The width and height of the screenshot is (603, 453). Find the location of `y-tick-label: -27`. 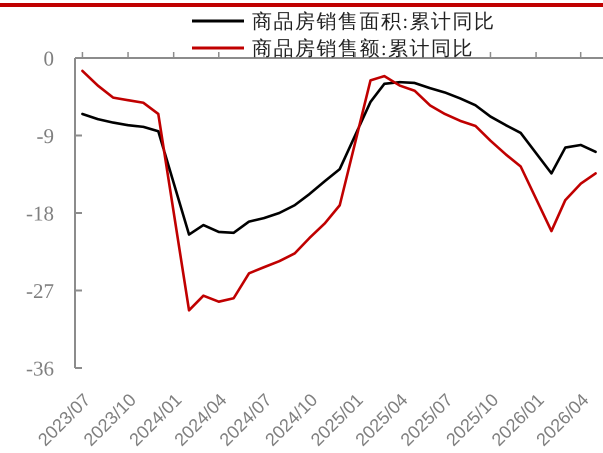

y-tick-label: -27 is located at coordinates (40, 290).